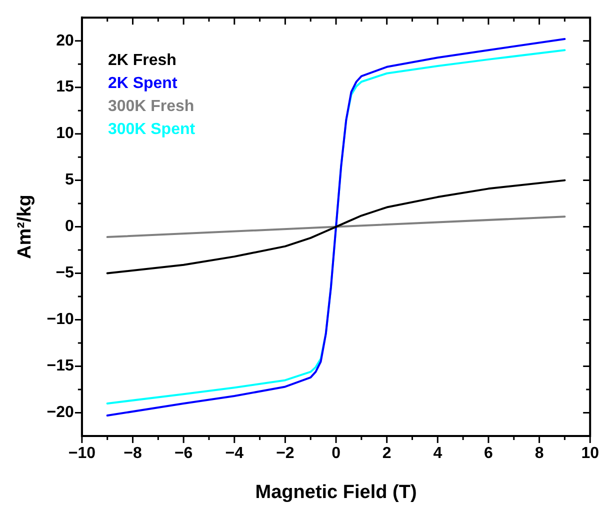 The image size is (607, 506). Describe the element at coordinates (387, 453) in the screenshot. I see `x-tick-label: 2` at that location.